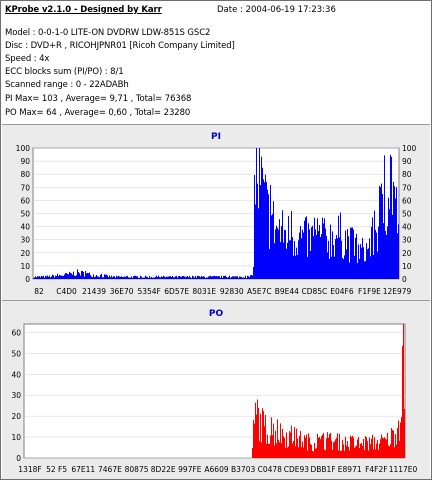 This screenshot has height=483, width=432. Describe the element at coordinates (297, 469) in the screenshot. I see `x-tick-label: CDE93` at that location.